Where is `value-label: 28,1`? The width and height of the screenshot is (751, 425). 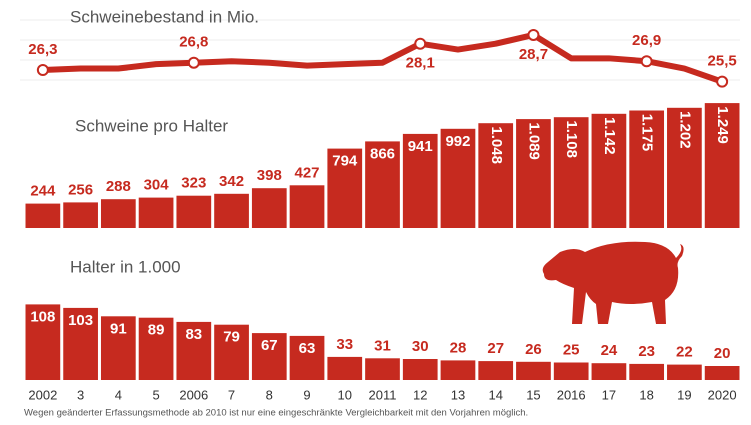
value-label: 28,1 is located at coordinates (420, 63).